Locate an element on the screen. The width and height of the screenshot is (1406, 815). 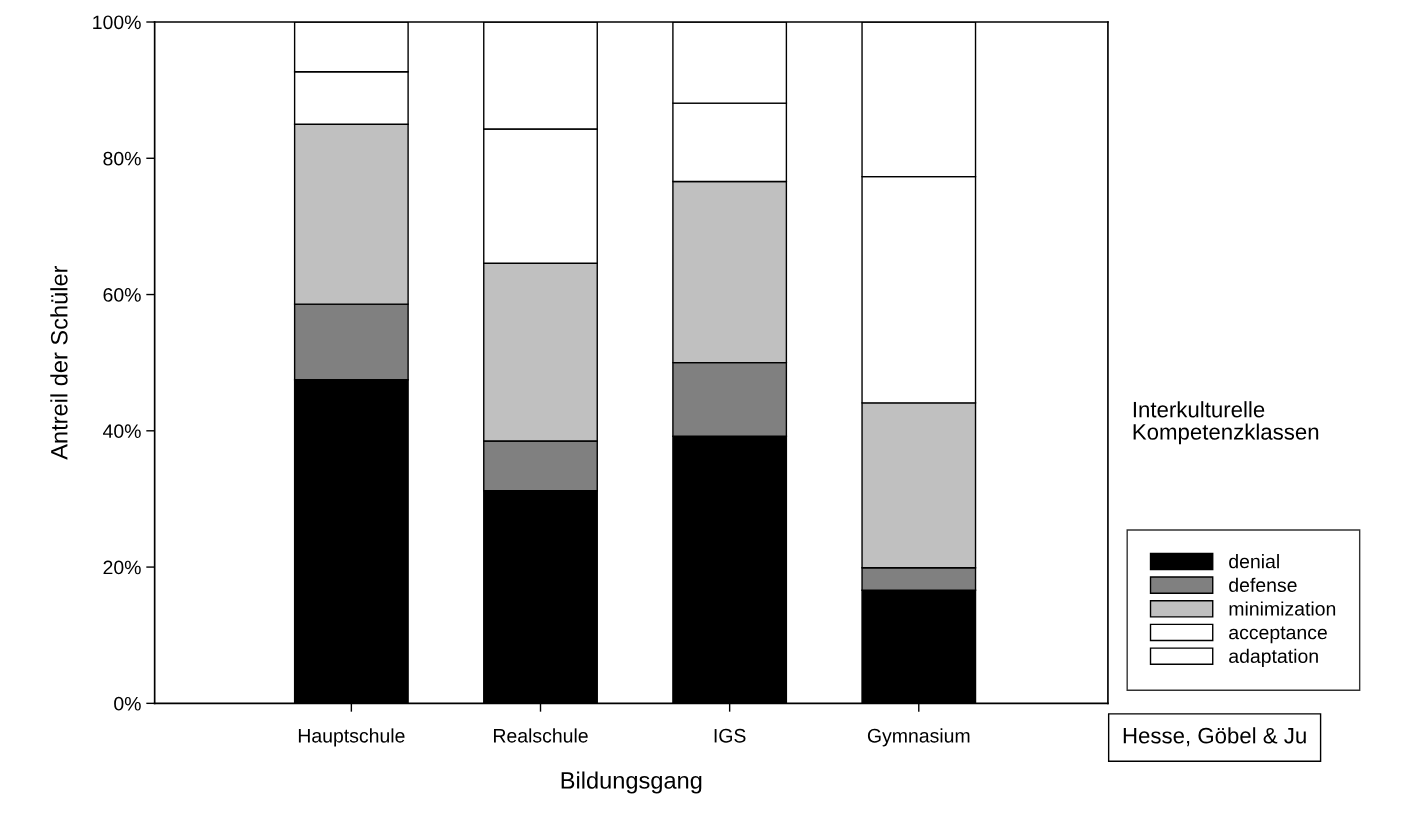
x-tick-label: Gymnasium is located at coordinates (918, 737).